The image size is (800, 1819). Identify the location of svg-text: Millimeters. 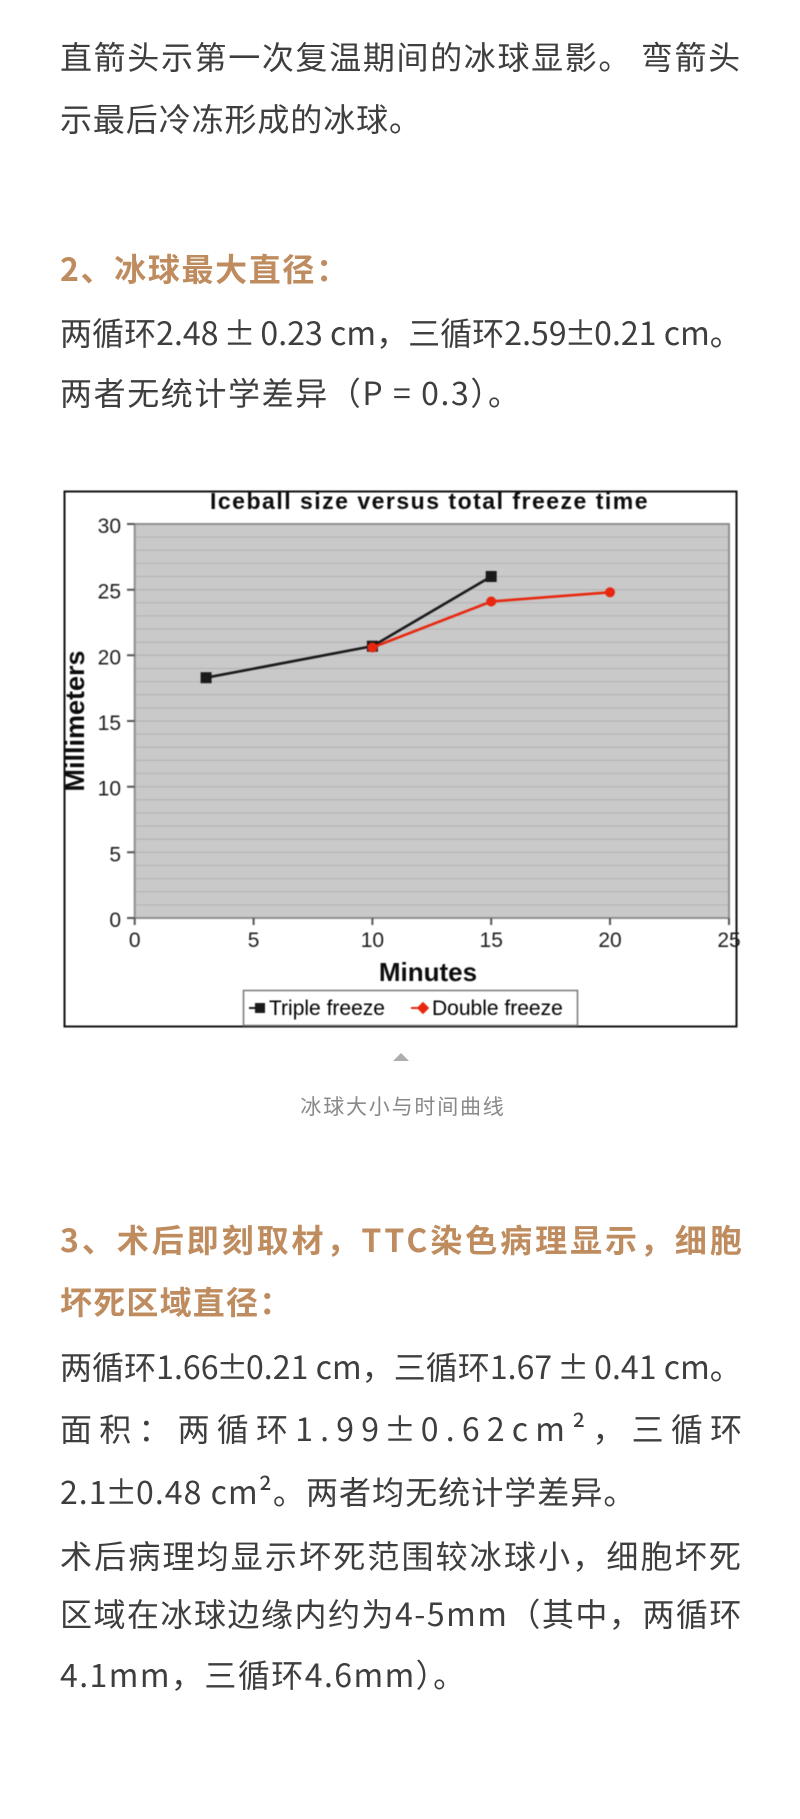
(75, 720).